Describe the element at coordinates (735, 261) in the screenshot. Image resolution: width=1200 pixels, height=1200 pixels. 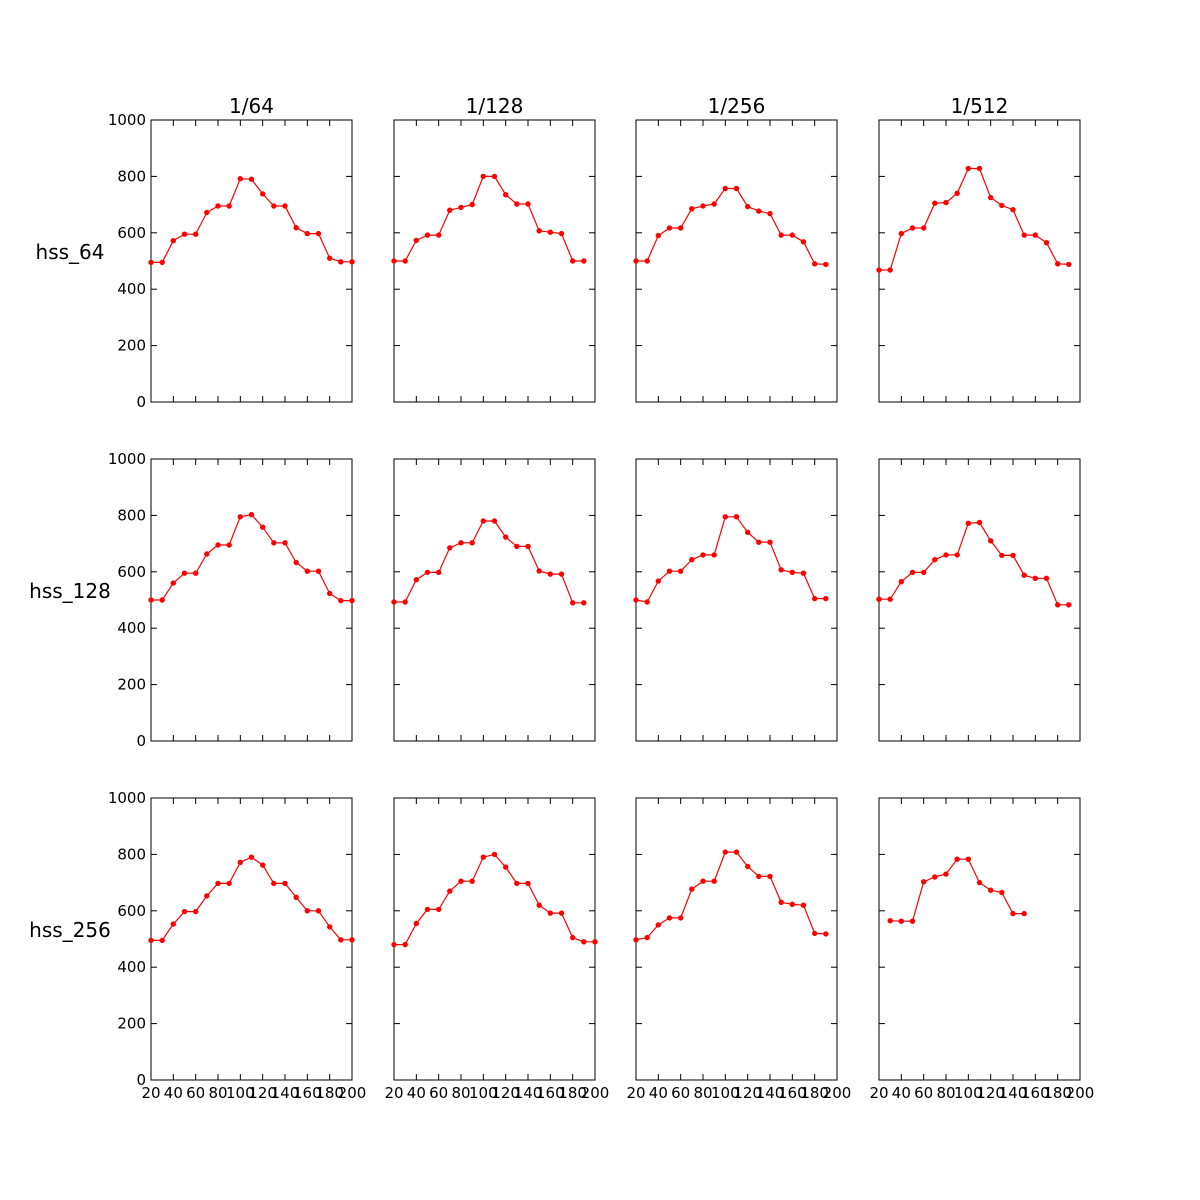
I see `subplot-r1-c3` at that location.